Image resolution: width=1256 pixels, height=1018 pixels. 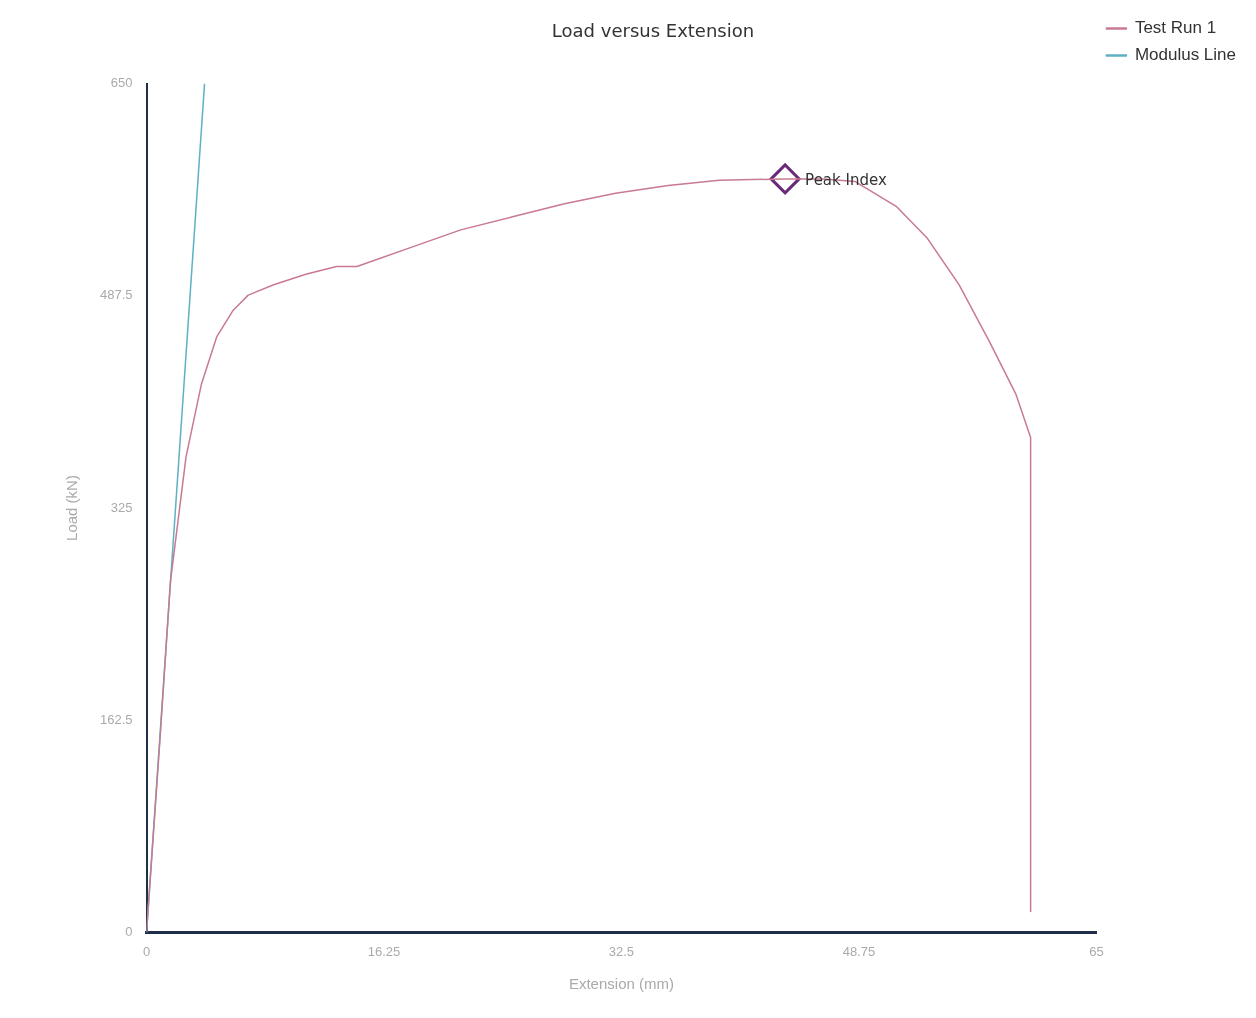 I want to click on annotation: Peak Index, so click(x=846, y=179).